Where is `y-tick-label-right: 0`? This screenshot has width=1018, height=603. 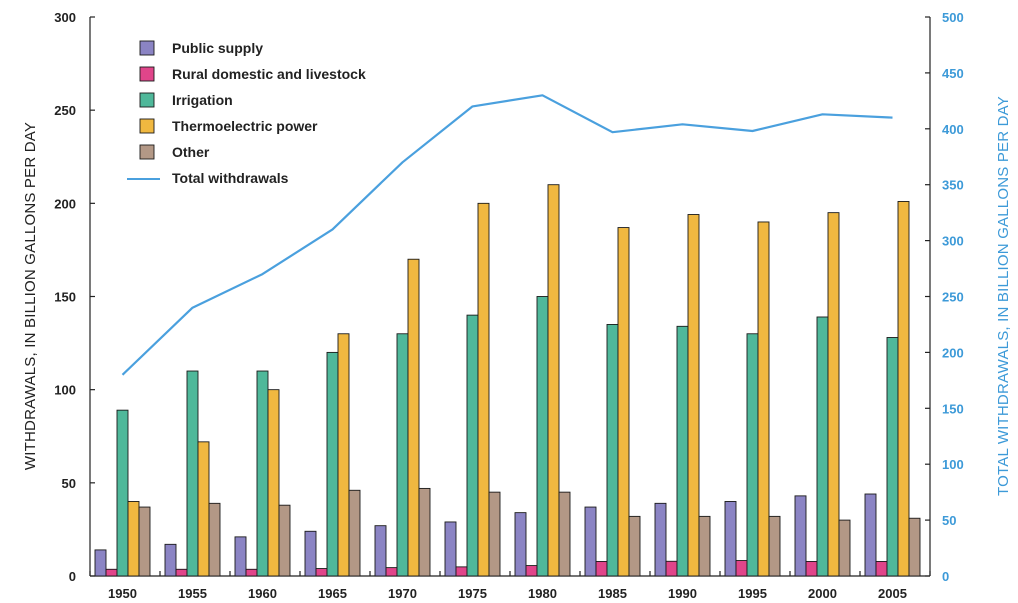
y-tick-label-right: 0 is located at coordinates (945, 576).